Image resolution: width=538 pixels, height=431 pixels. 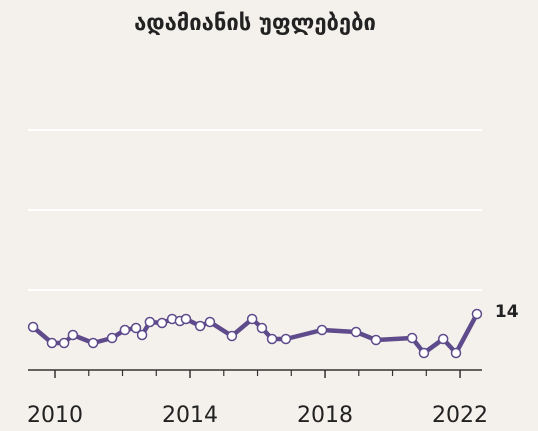 I want to click on x-tick-label: 2018, so click(x=325, y=415).